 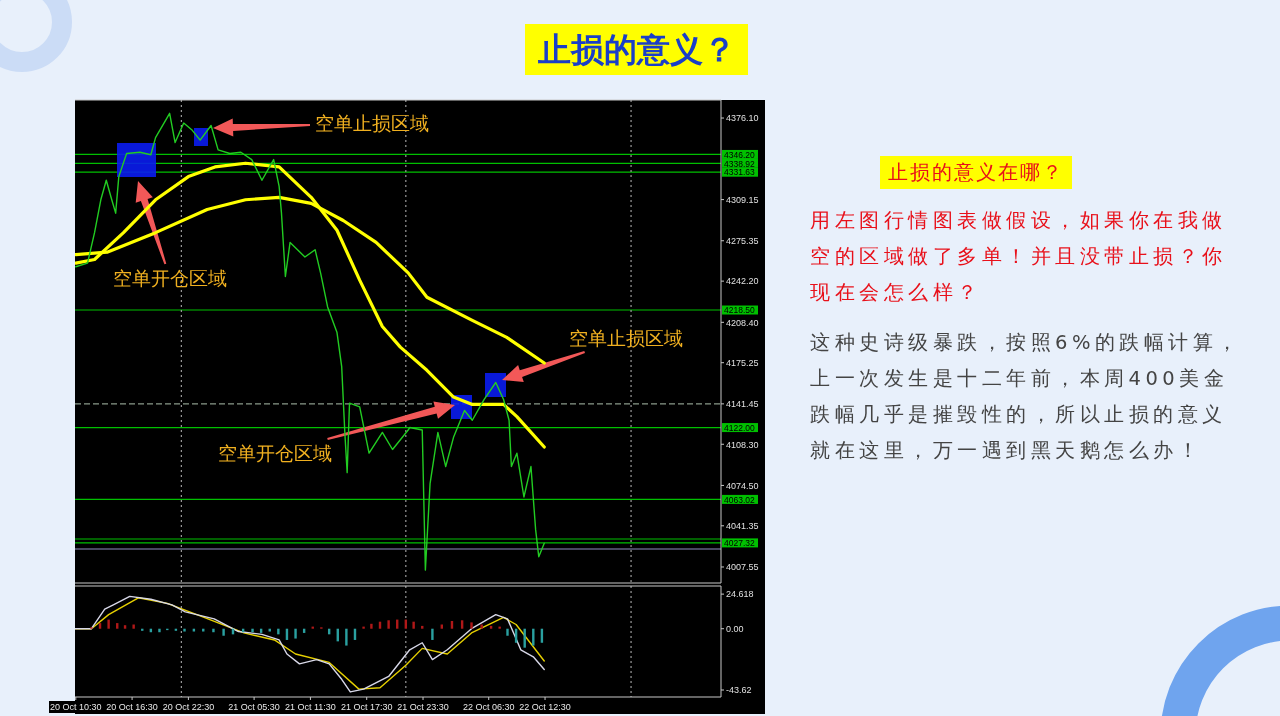 What do you see at coordinates (742, 241) in the screenshot?
I see `y-tick-label: 4275.35` at bounding box center [742, 241].